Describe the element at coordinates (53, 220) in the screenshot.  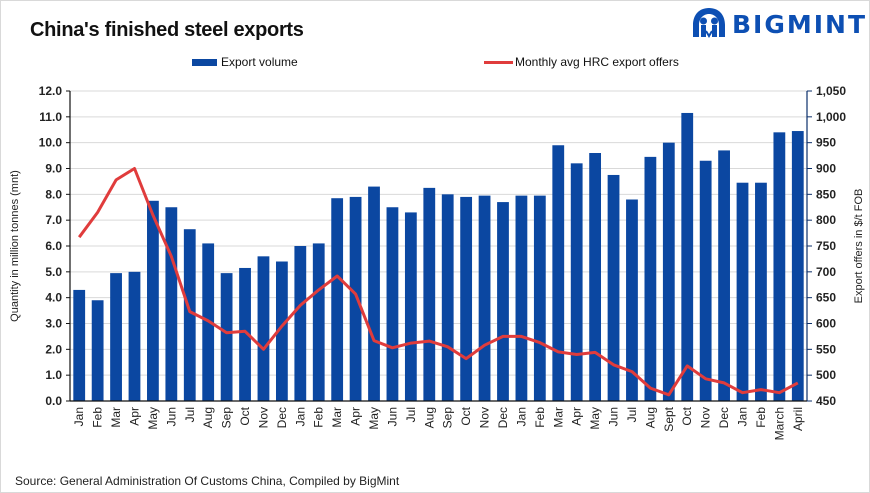
I see `left-tick-label: 7.0` at that location.